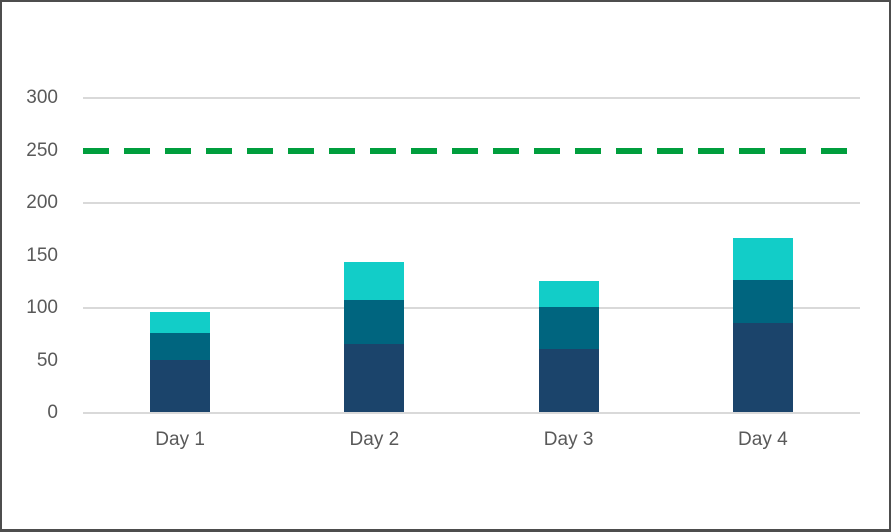 The width and height of the screenshot is (891, 532). What do you see at coordinates (568, 439) in the screenshot?
I see `x-tick-label-day-3: Day 3` at bounding box center [568, 439].